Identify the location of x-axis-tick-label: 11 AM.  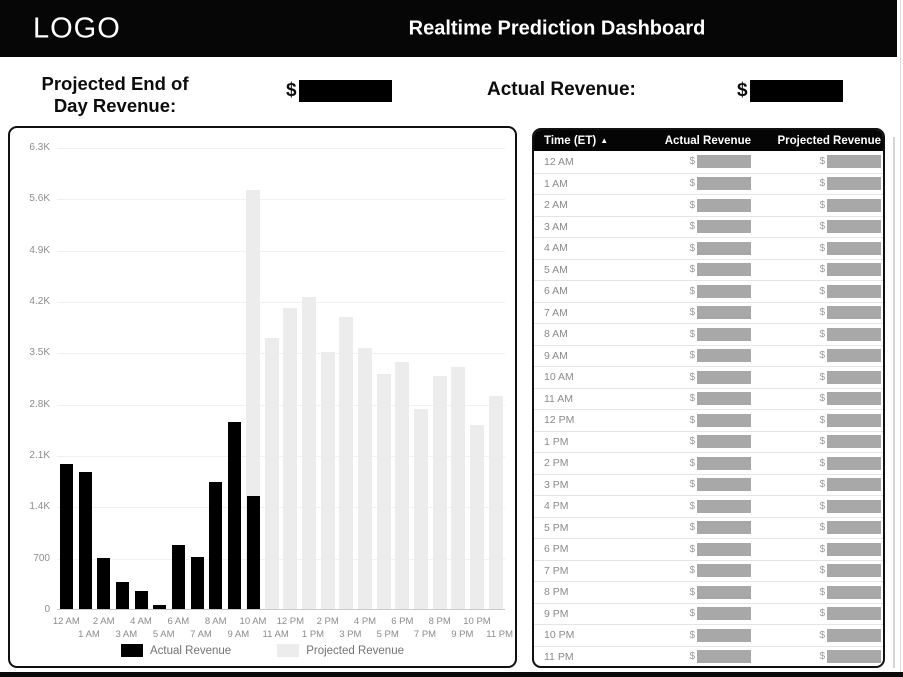
(275, 634).